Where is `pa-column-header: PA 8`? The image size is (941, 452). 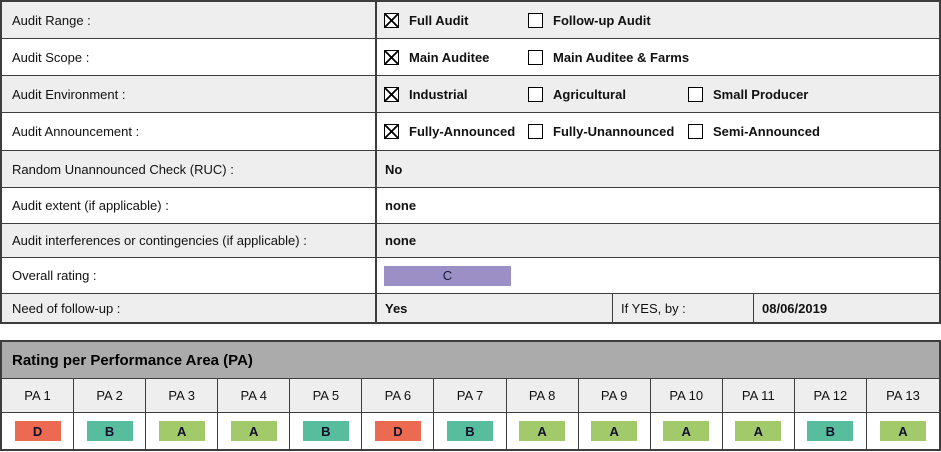 pa-column-header: PA 8 is located at coordinates (542, 395).